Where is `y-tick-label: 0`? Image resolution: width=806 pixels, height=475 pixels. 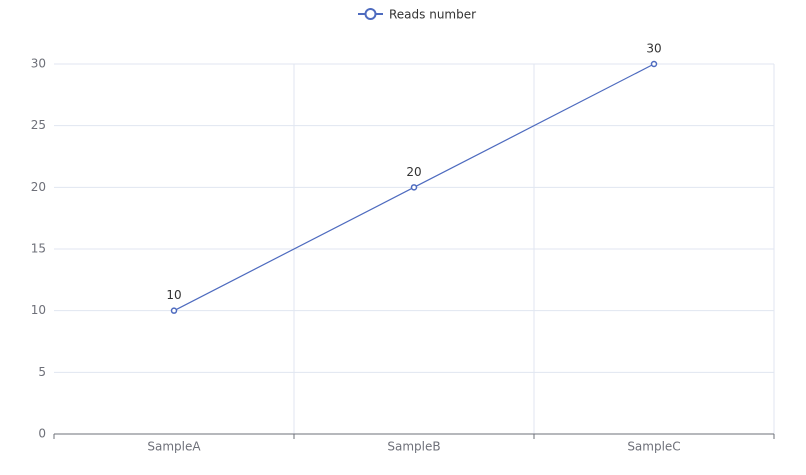 y-tick-label: 0 is located at coordinates (42, 434).